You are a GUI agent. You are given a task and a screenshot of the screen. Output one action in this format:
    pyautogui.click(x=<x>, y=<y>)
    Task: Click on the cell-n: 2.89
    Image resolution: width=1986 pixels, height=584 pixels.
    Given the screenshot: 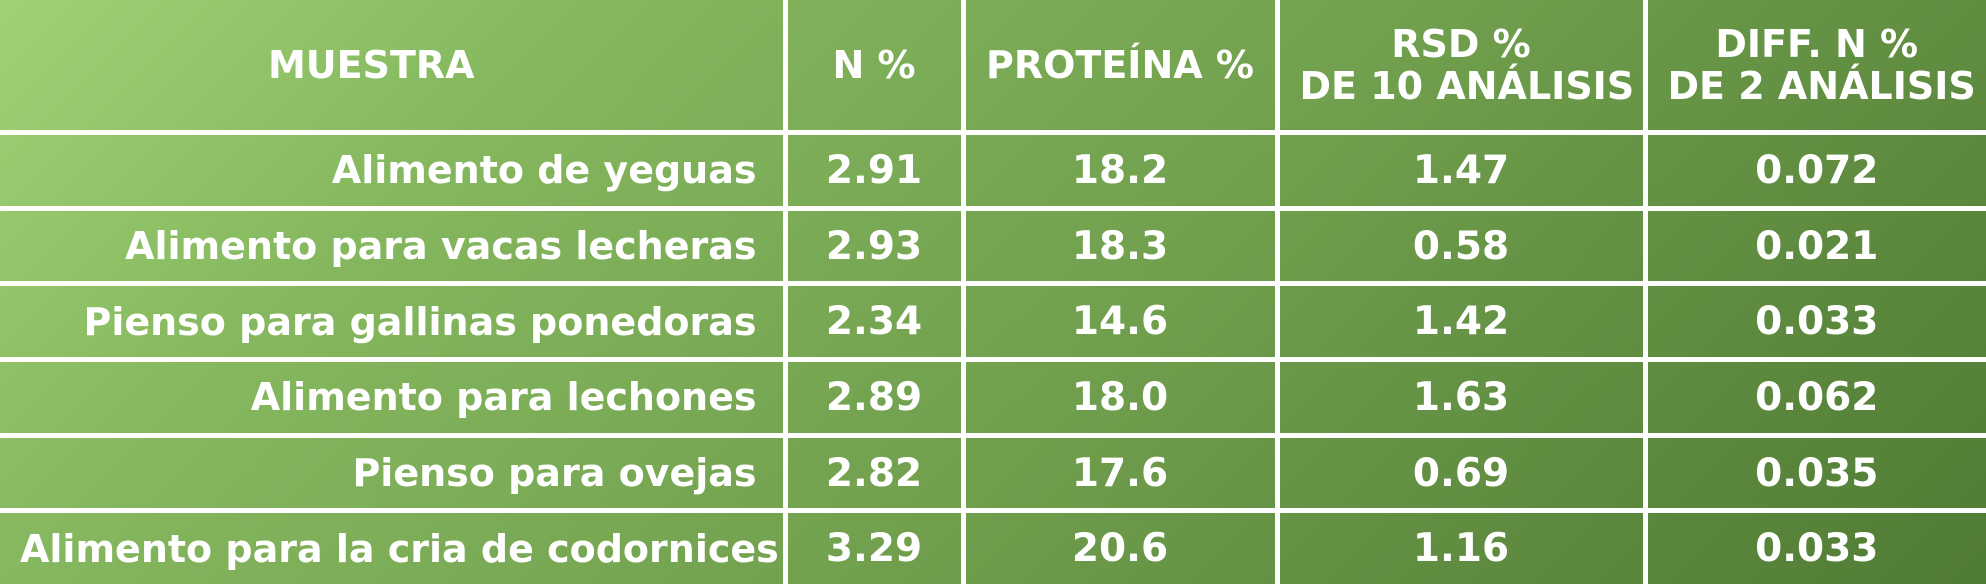 What is the action you would take?
    pyautogui.click(x=874, y=397)
    